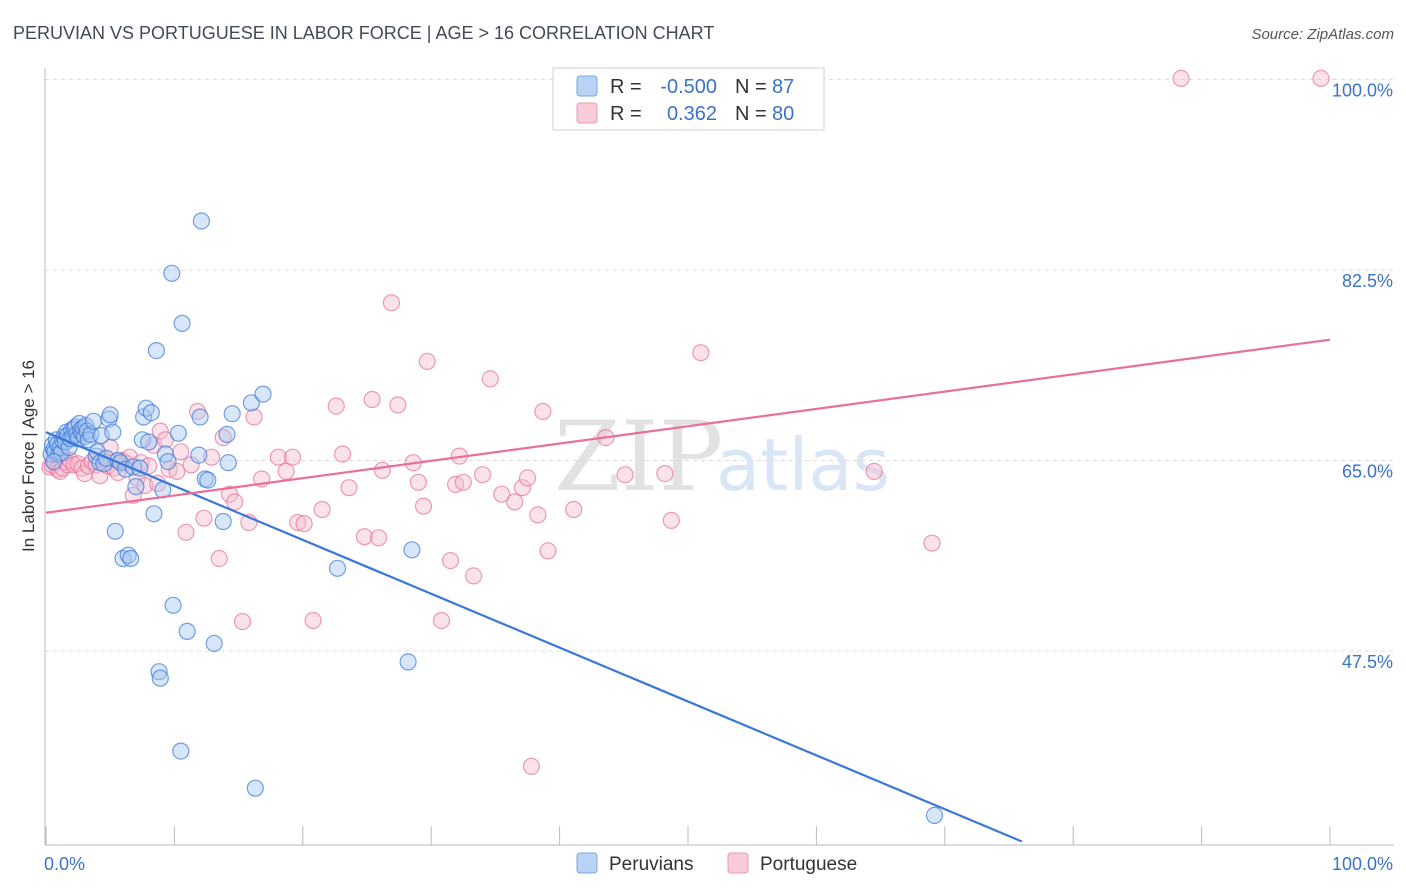 The height and width of the screenshot is (892, 1406). What do you see at coordinates (28, 456) in the screenshot?
I see `y-axis-label: In Labor Force | Age > 16` at bounding box center [28, 456].